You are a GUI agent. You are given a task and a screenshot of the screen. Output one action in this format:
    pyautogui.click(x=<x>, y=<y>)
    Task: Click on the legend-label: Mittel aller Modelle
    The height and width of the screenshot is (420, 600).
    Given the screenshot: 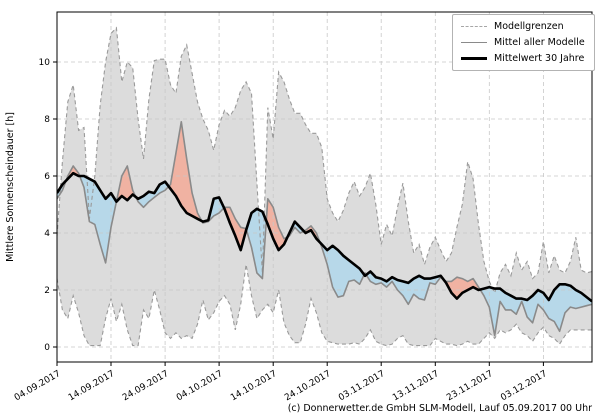 What is the action you would take?
    pyautogui.click(x=539, y=42)
    